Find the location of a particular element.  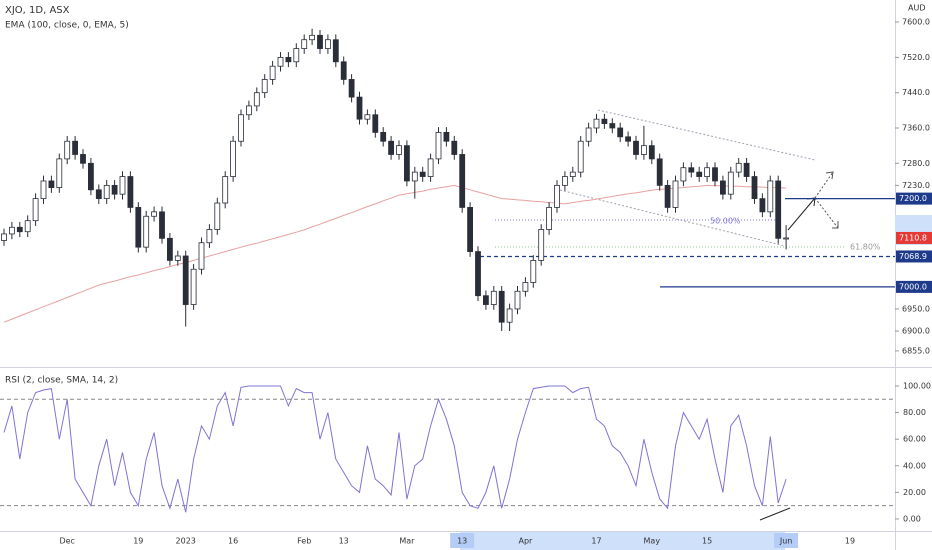

x-tick-label: 17 is located at coordinates (596, 541).